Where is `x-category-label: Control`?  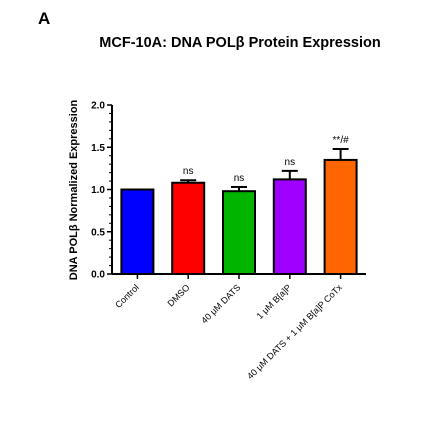 x-category-label: Control is located at coordinates (127, 296).